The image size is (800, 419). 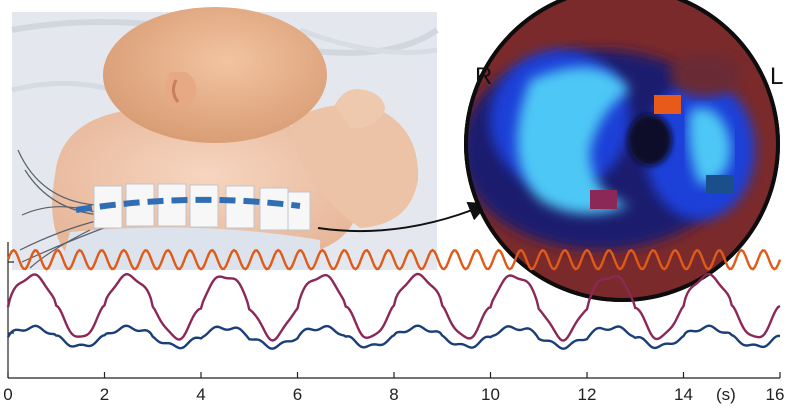 I want to click on label-left-side: L, so click(x=776, y=76).